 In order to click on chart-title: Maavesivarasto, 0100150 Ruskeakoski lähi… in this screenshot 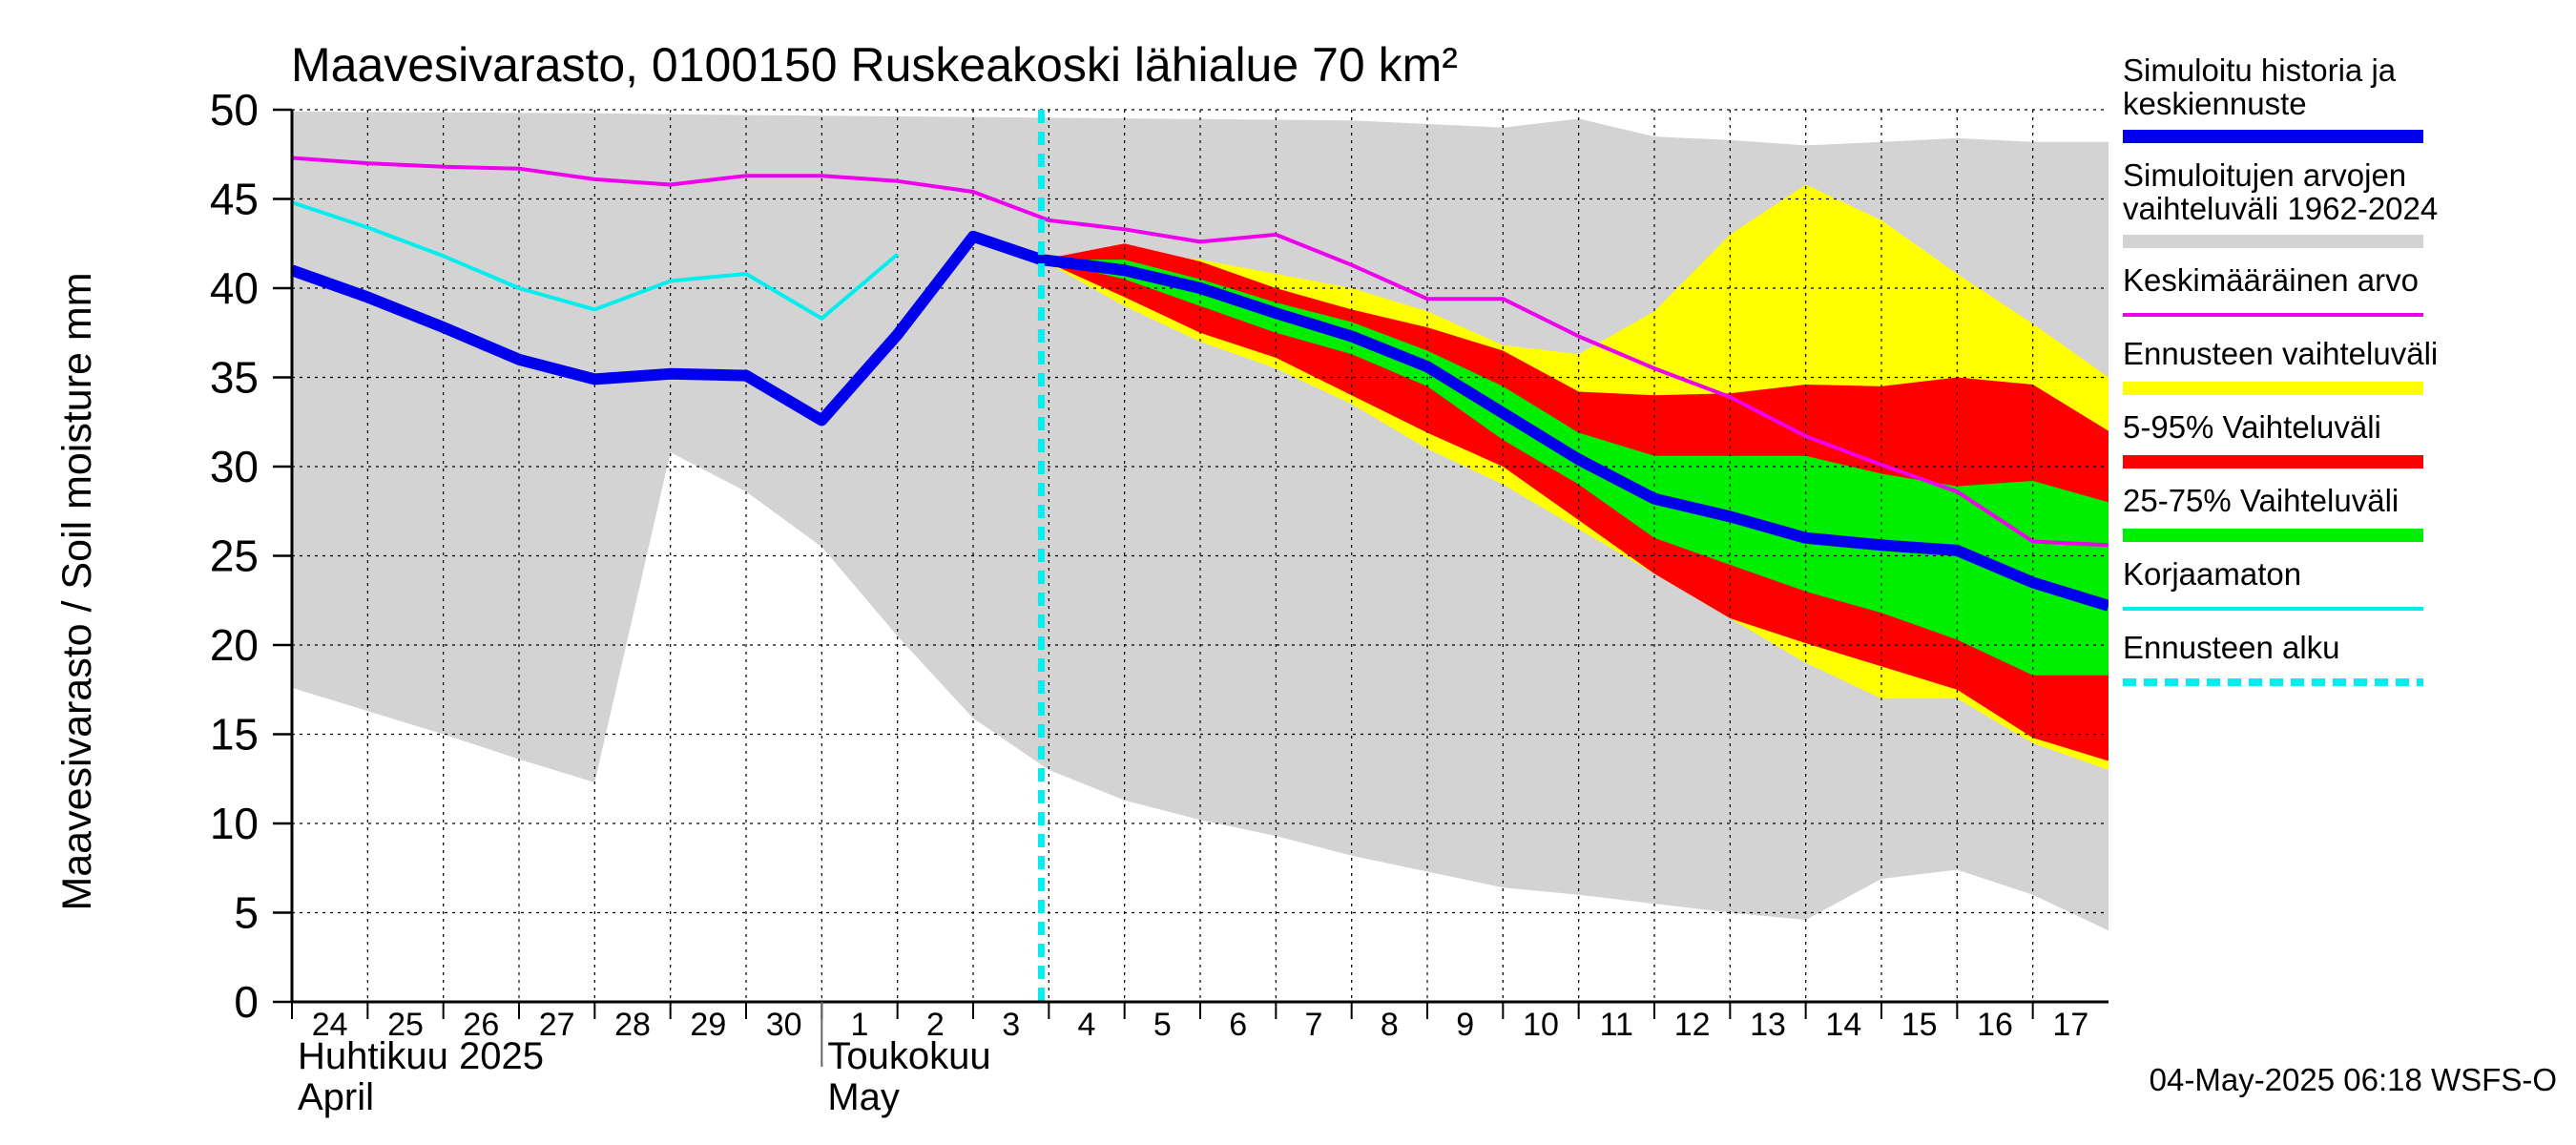, I will do `click(874, 65)`.